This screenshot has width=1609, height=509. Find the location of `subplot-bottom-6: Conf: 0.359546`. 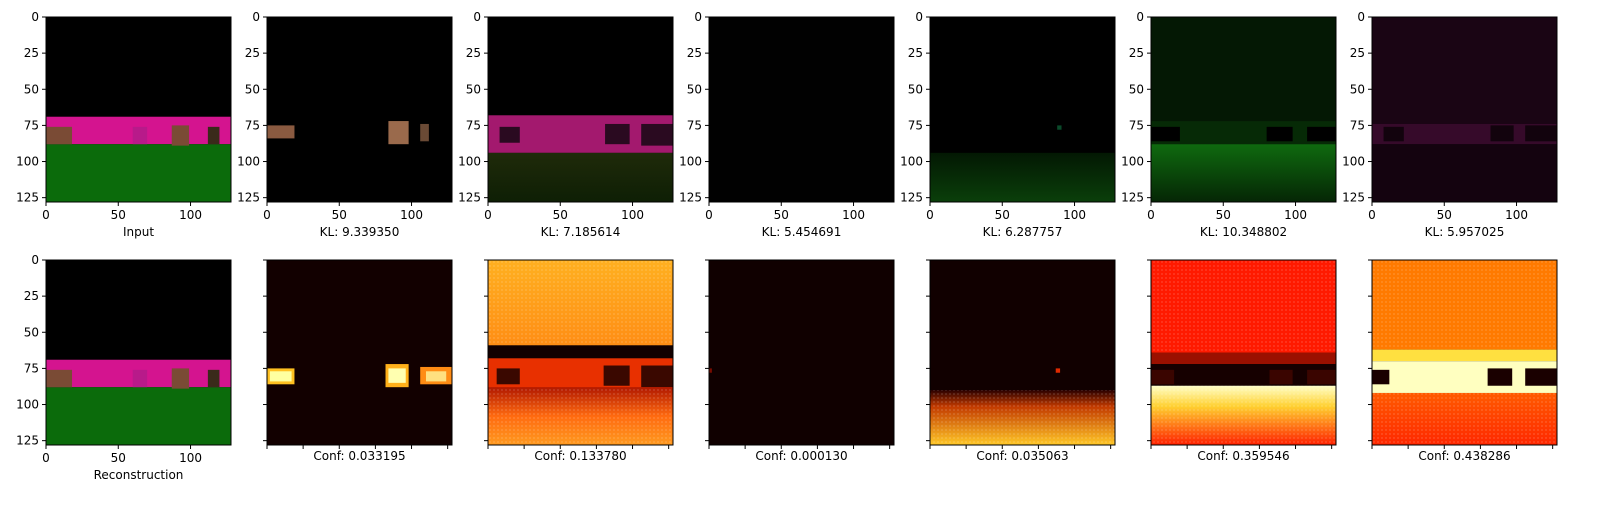

subplot-bottom-6: Conf: 0.359546 is located at coordinates (1242, 361).